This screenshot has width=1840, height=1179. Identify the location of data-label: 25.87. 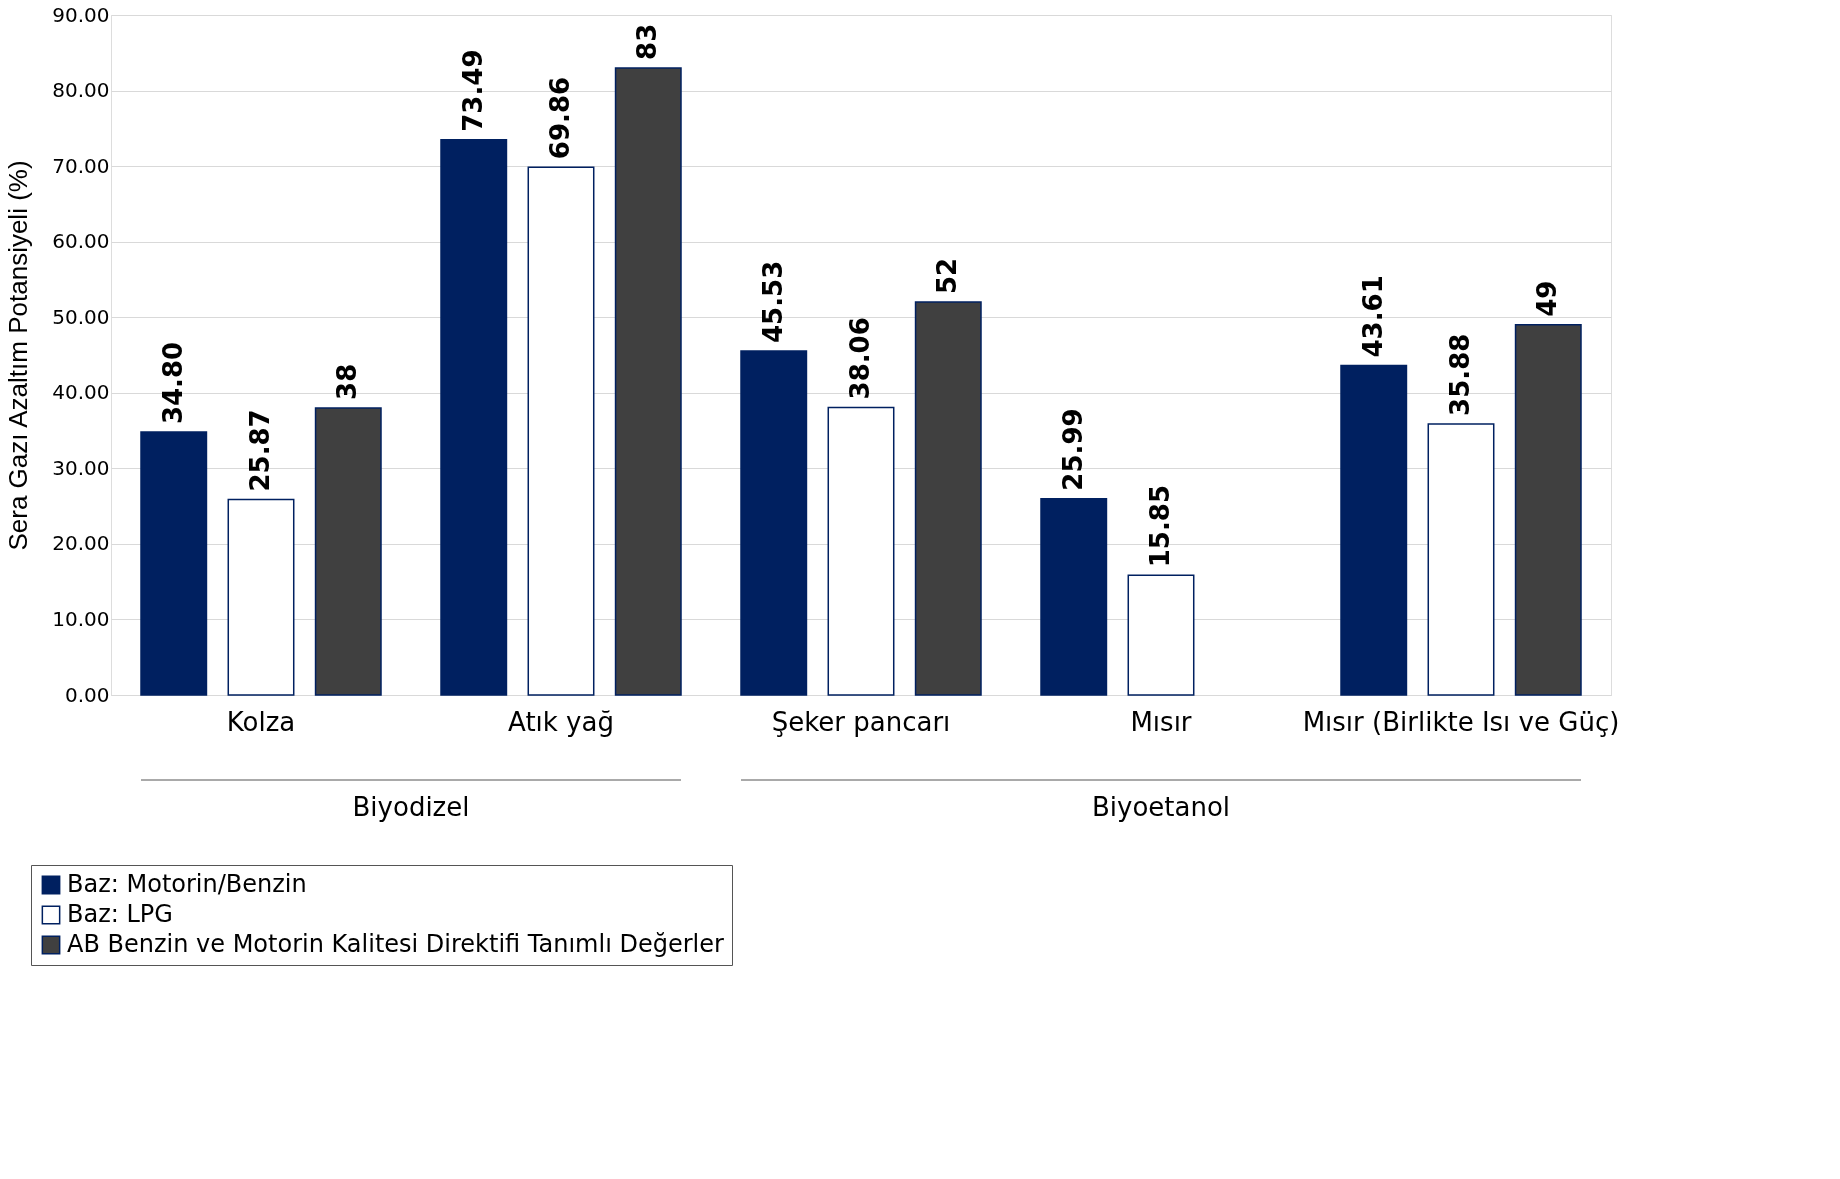
(260, 450).